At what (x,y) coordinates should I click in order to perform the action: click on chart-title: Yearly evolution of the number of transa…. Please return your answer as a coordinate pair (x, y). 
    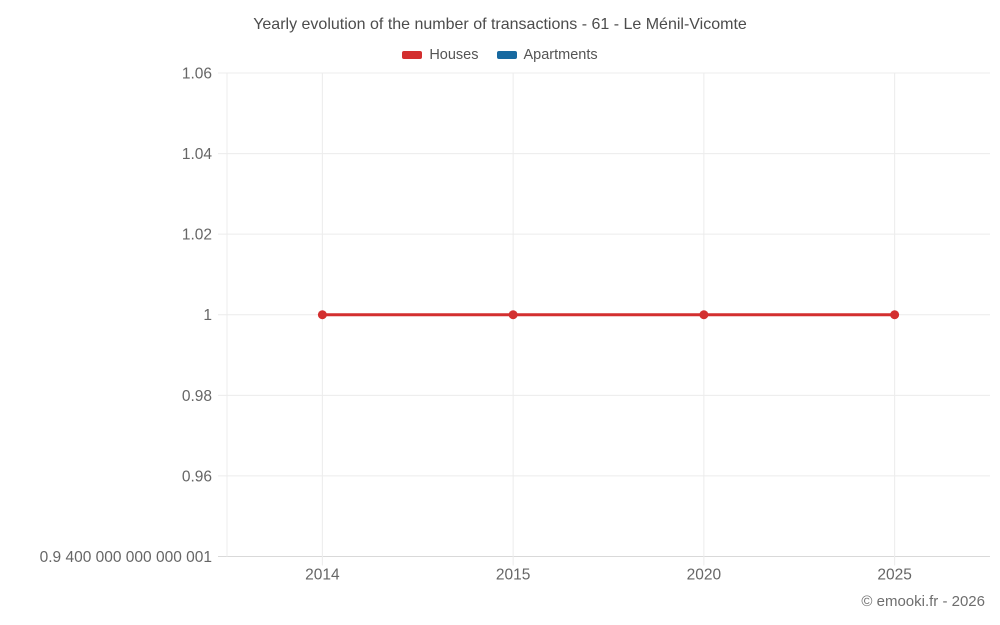
    Looking at the image, I should click on (500, 24).